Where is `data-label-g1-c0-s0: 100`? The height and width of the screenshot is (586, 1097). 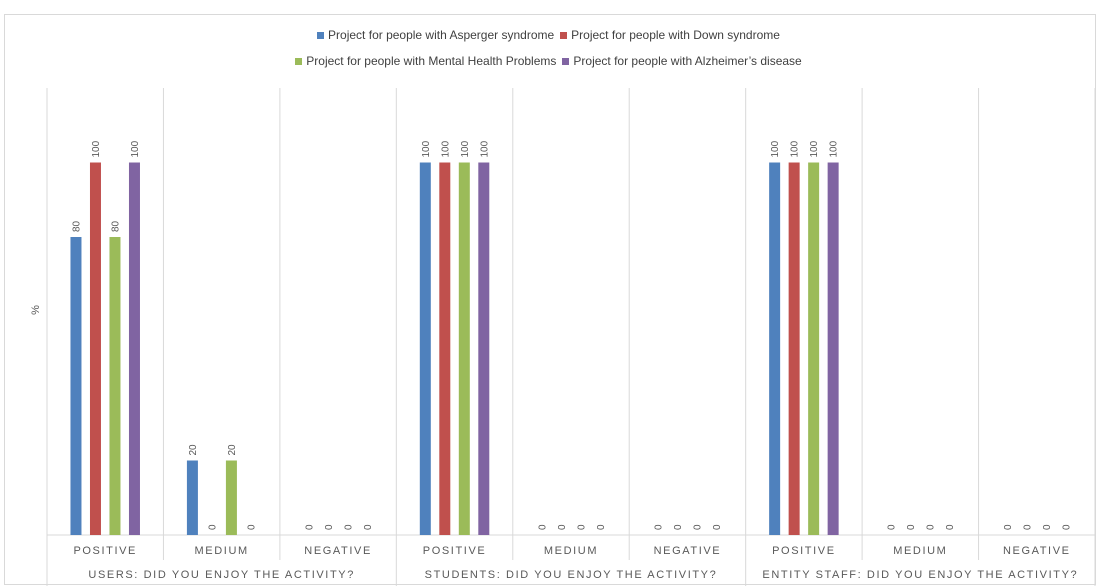 data-label-g1-c0-s0: 100 is located at coordinates (426, 148).